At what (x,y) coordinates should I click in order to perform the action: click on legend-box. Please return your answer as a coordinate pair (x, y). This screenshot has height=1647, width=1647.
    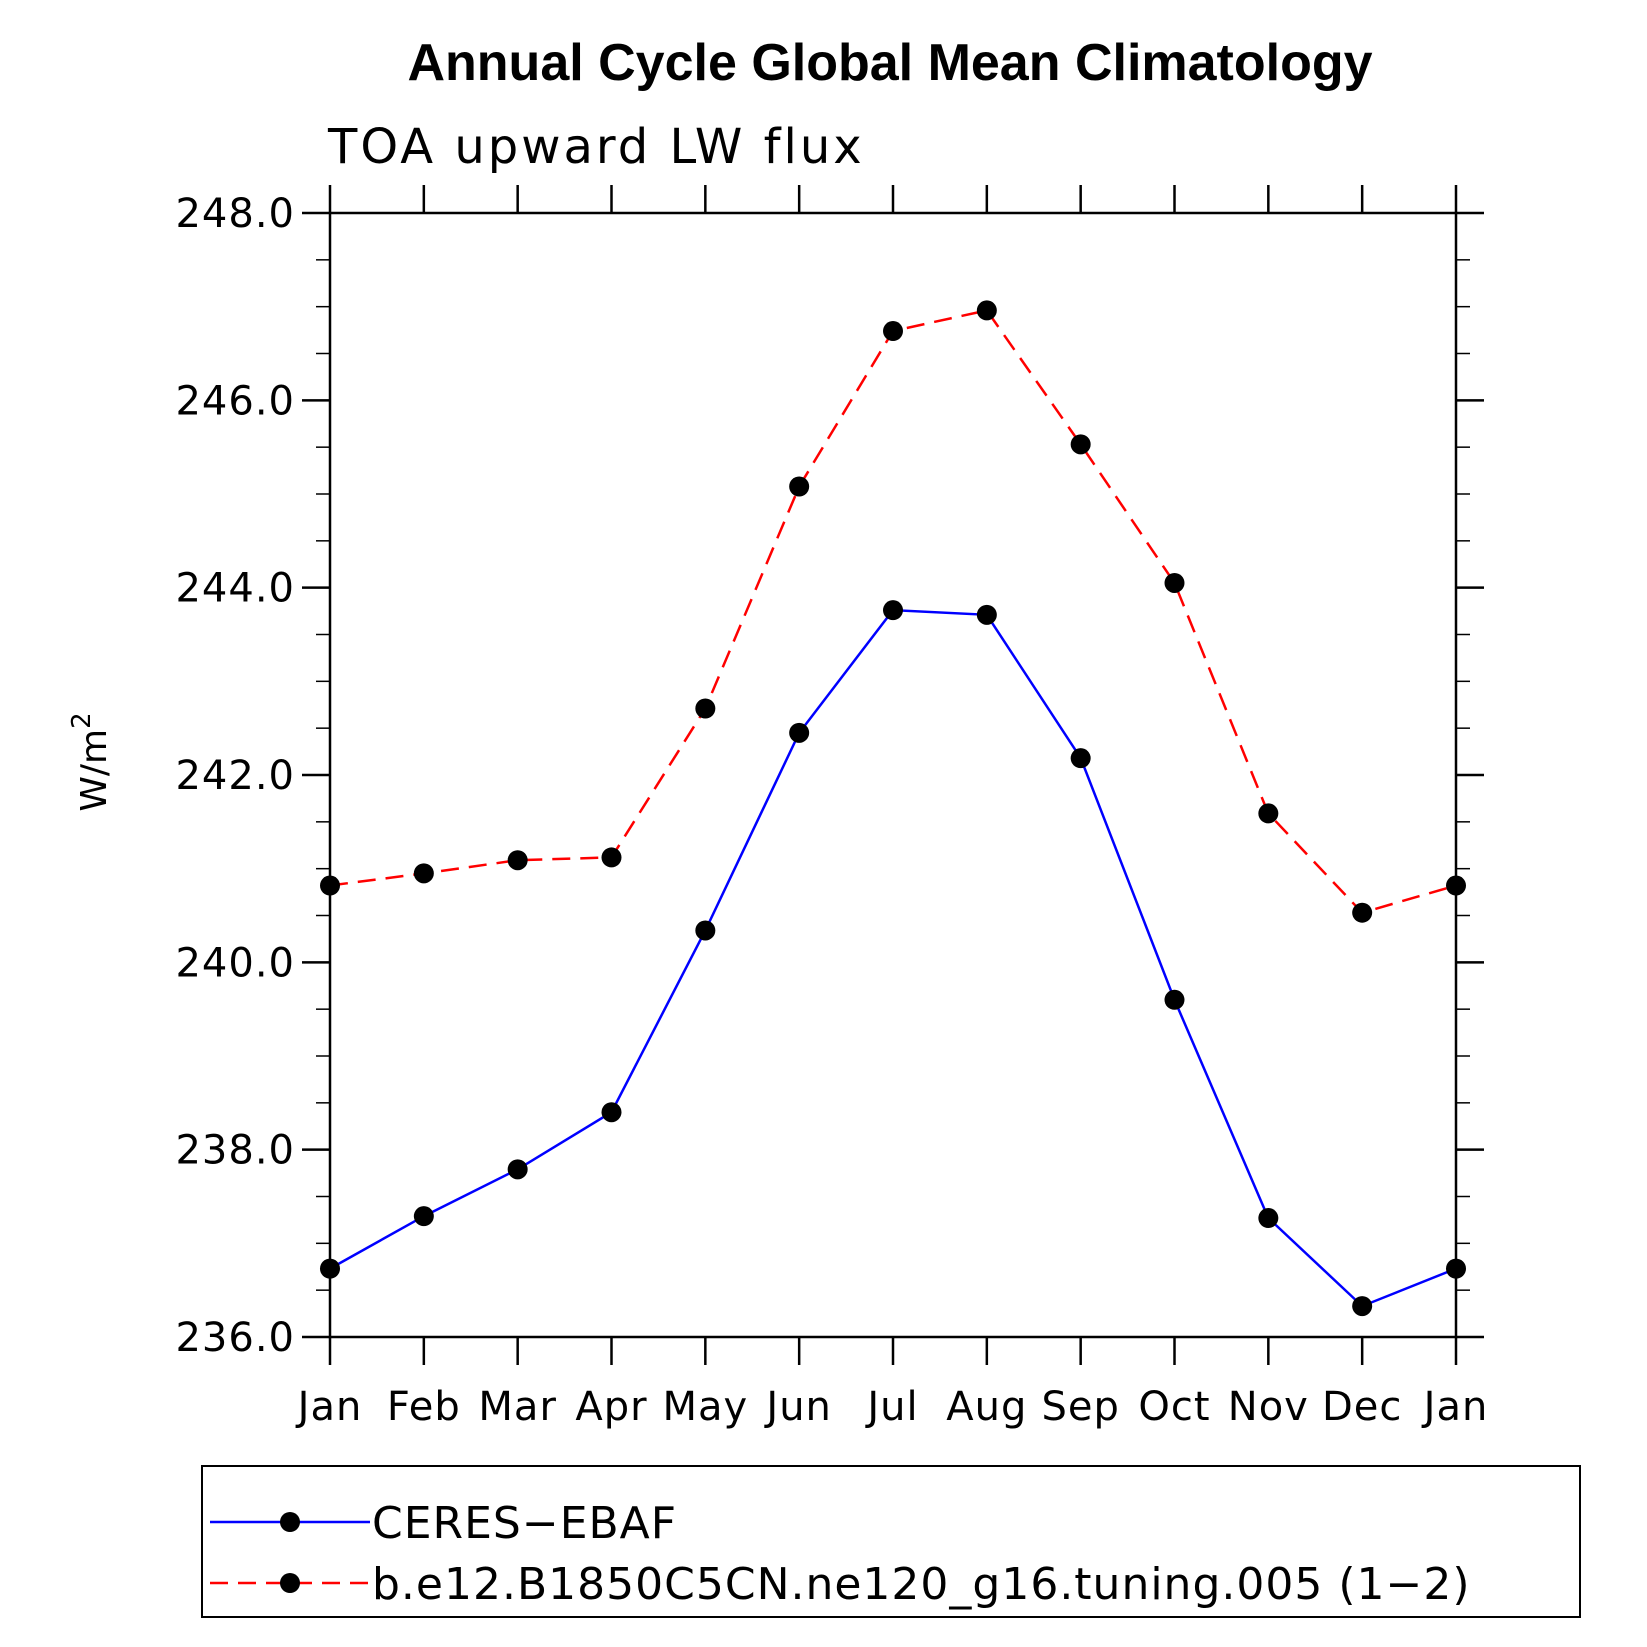
    Looking at the image, I should click on (891, 1541).